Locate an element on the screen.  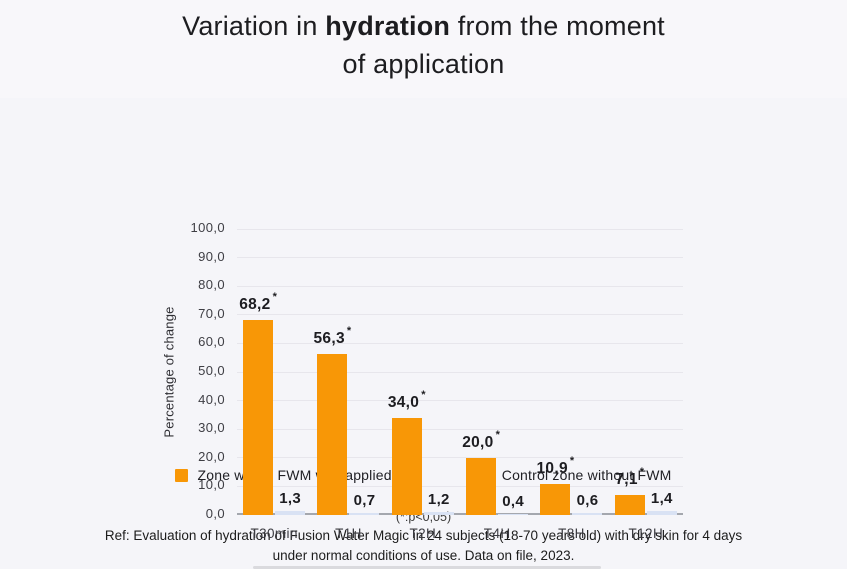
x-tick-label: T4H is located at coordinates (497, 533).